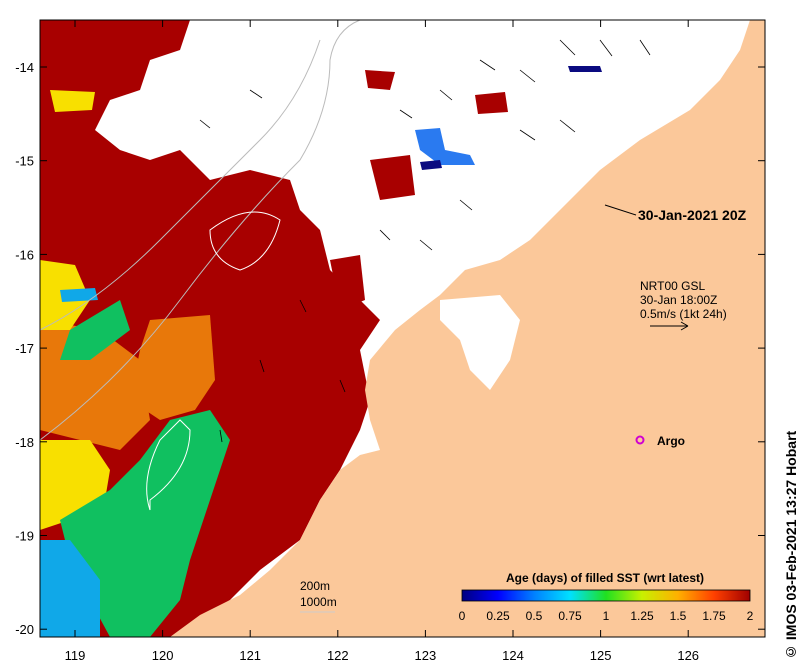 The height and width of the screenshot is (672, 809). Describe the element at coordinates (791, 545) in the screenshot. I see `credit-label: © IMOS 03-Feb-2021 13:27 Hobart` at that location.